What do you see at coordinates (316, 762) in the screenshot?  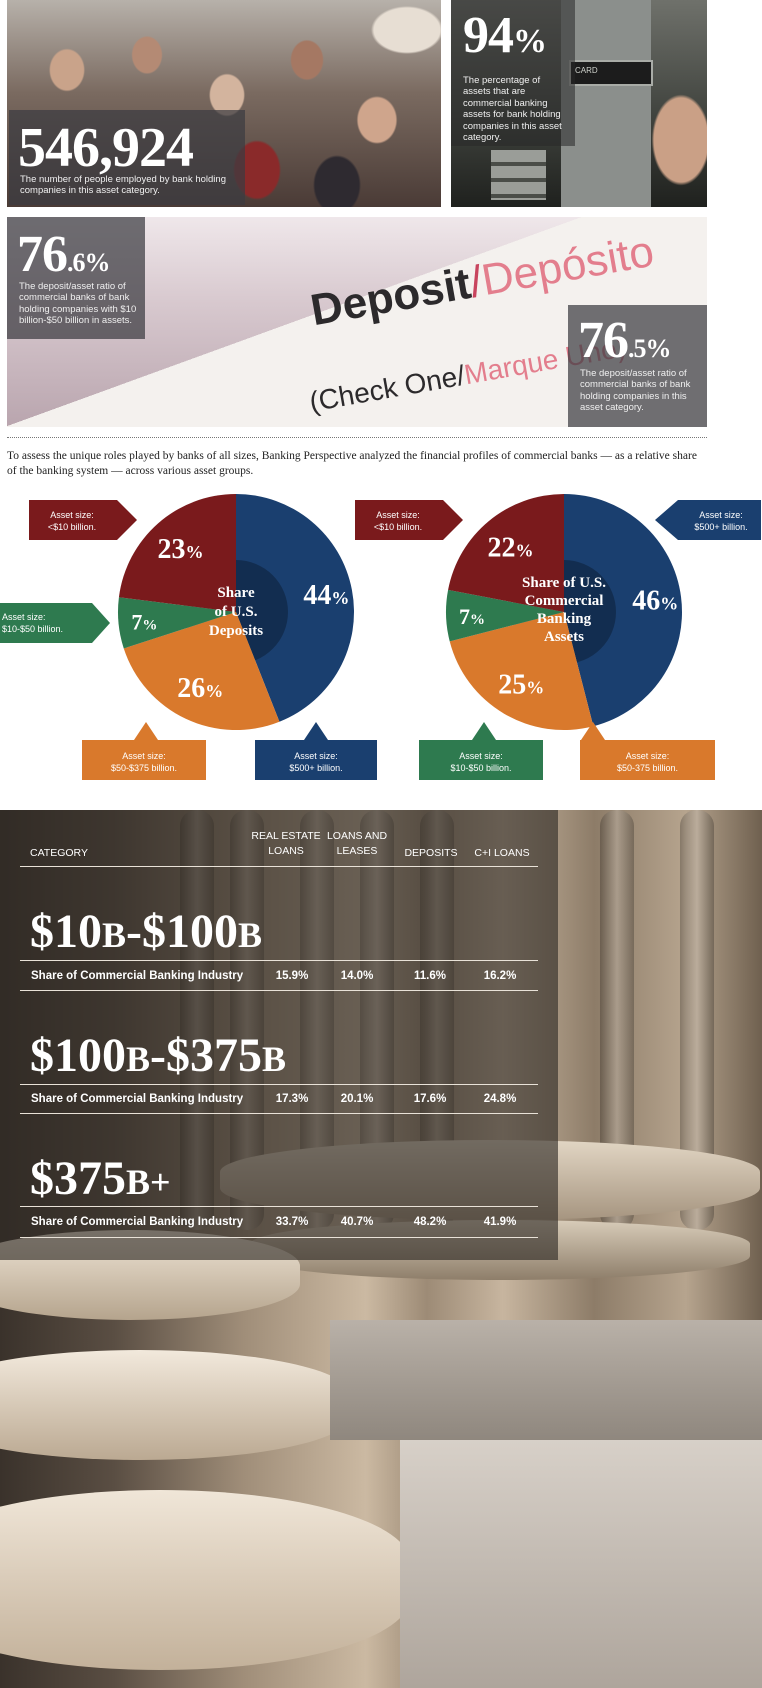 I see `callout-left-xlarge: Asset size: $500+ billion.` at bounding box center [316, 762].